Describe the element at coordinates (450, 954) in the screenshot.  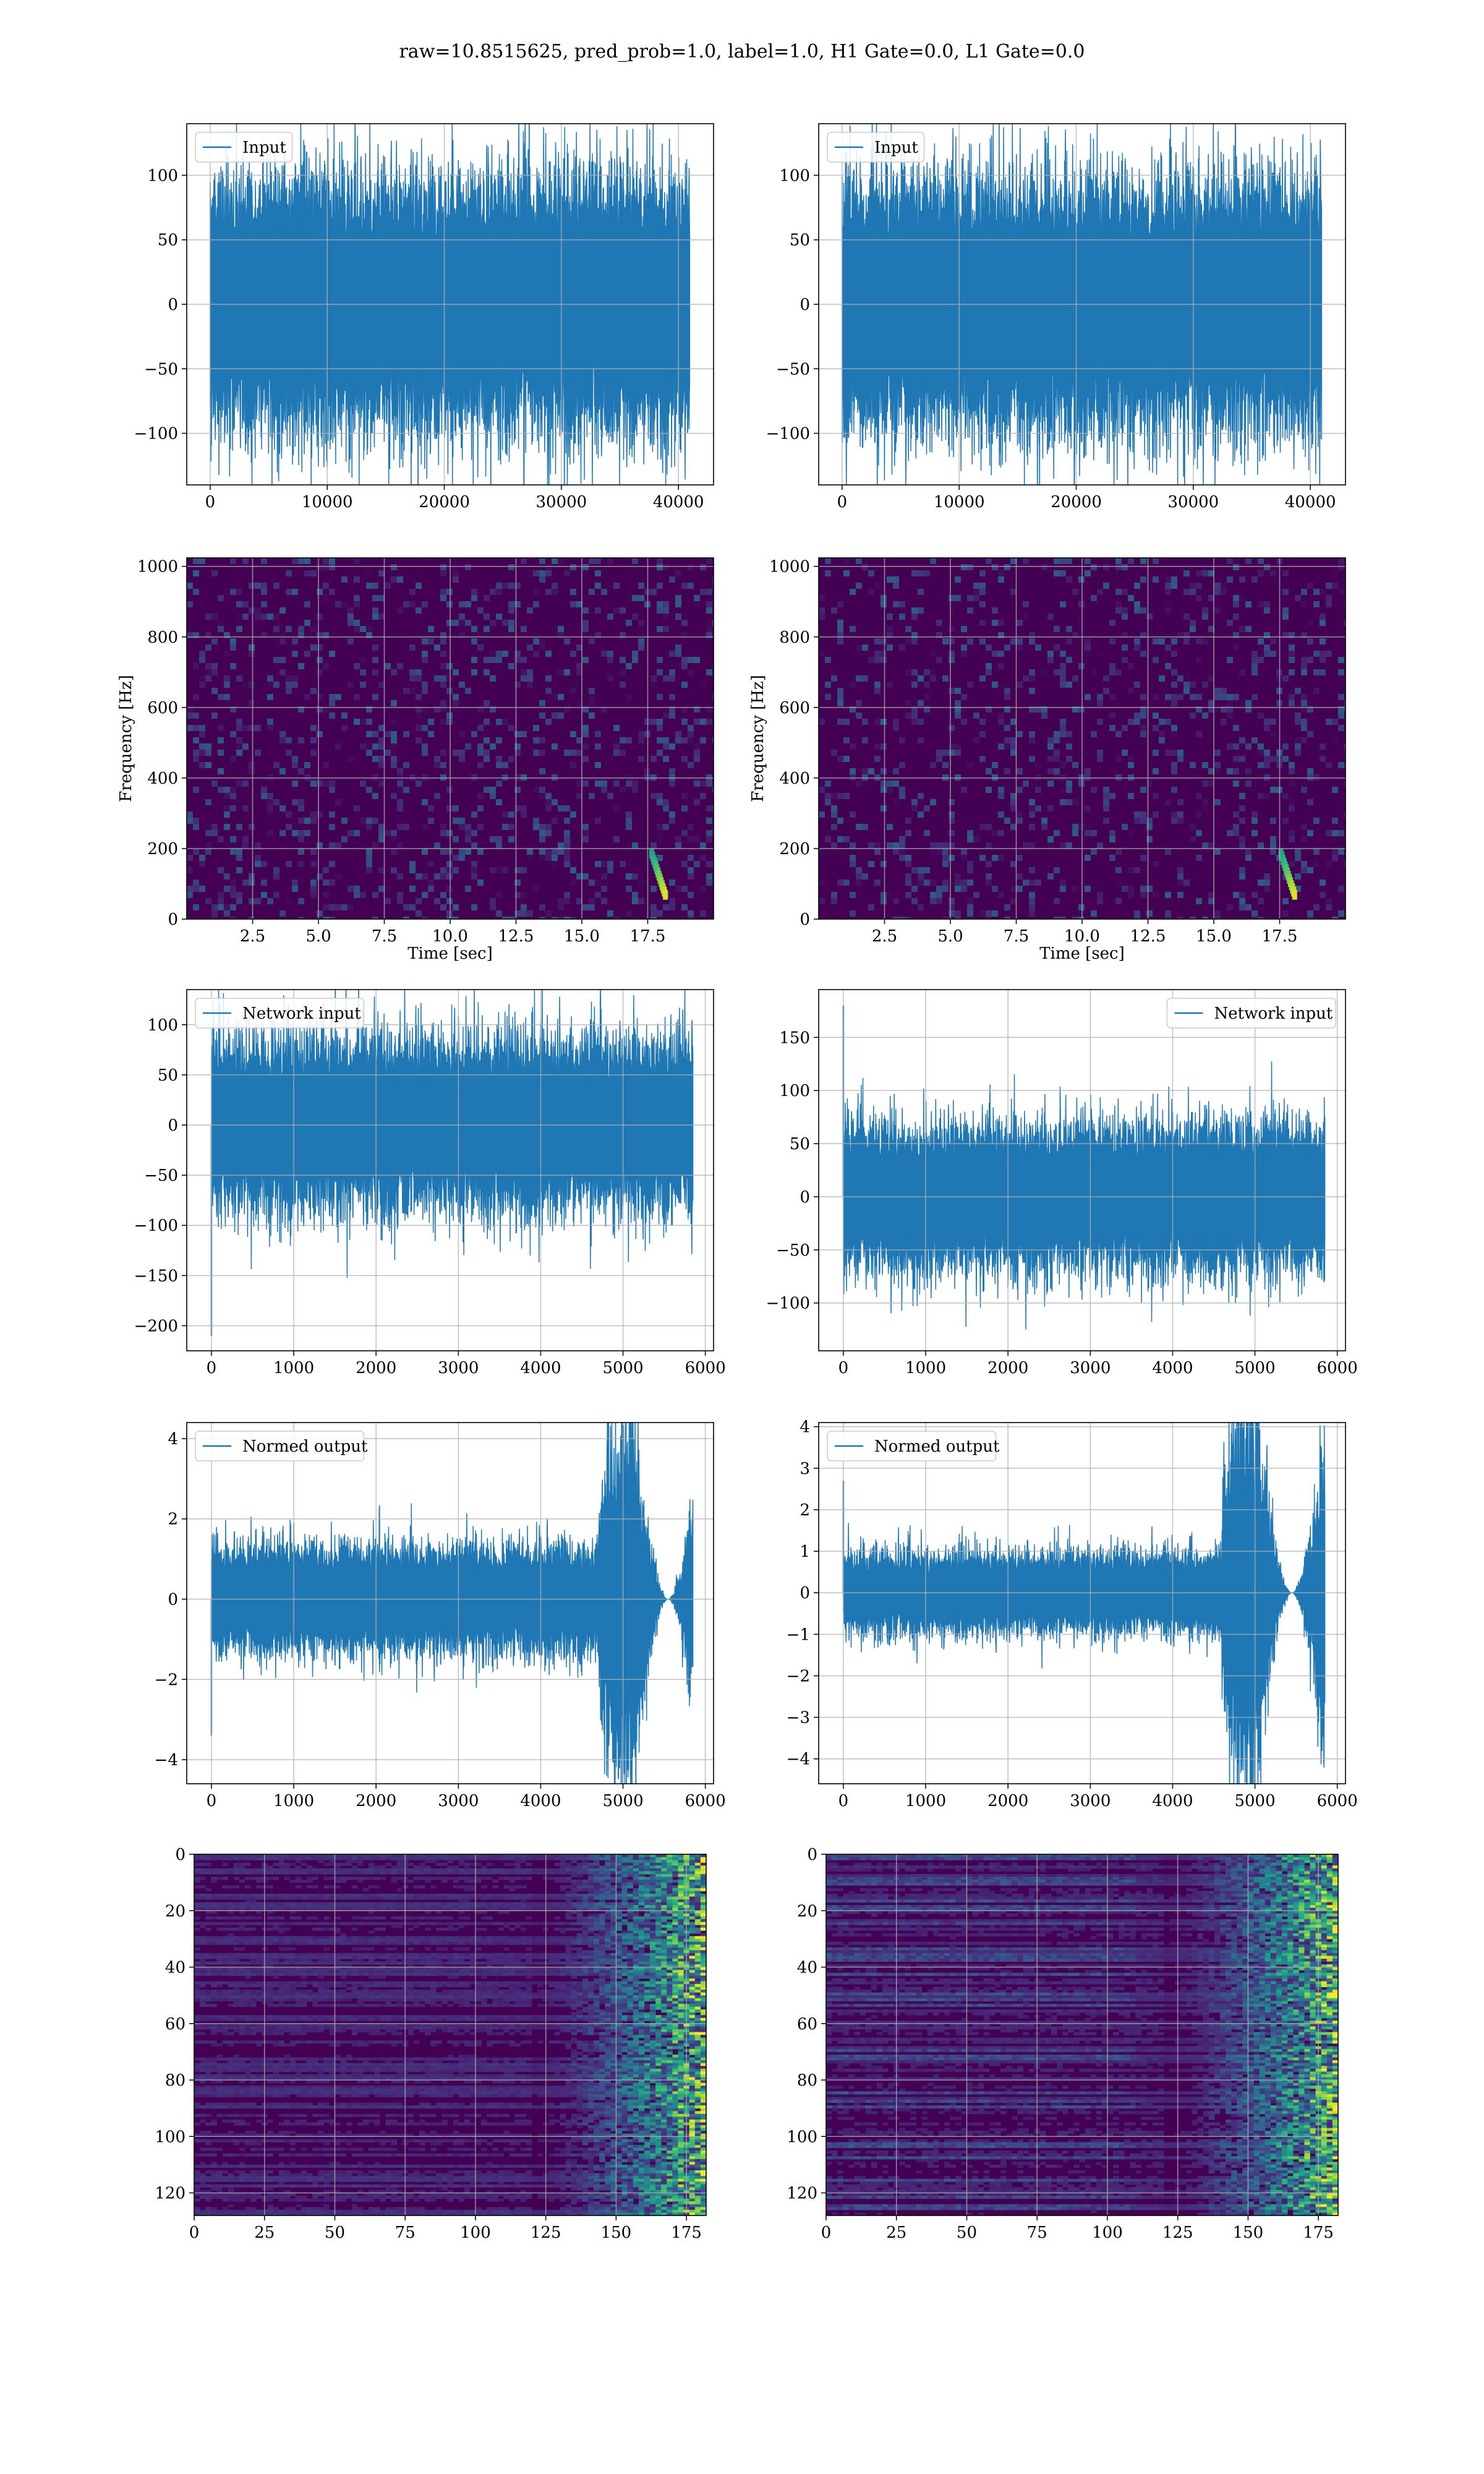
I see `x-axis-label: Time [sec]` at that location.